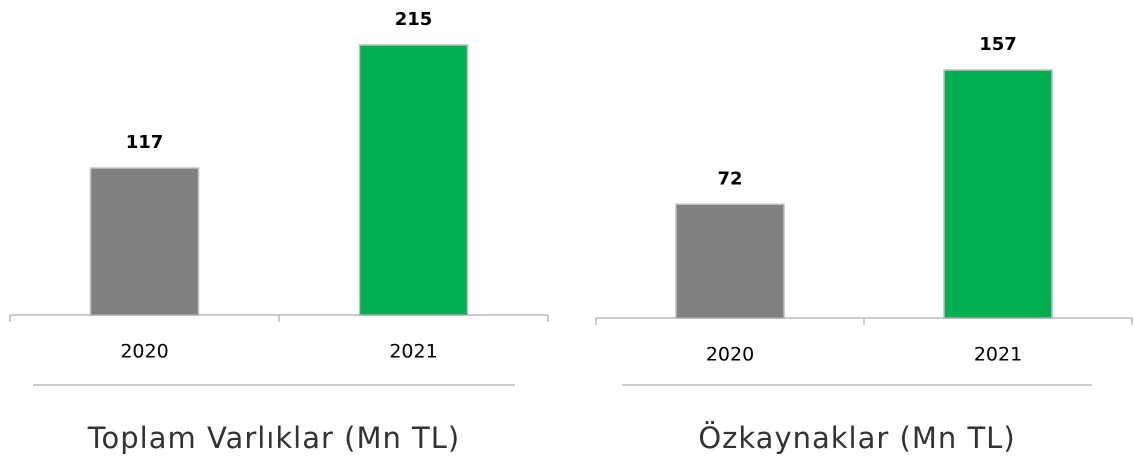 The height and width of the screenshot is (464, 1135). I want to click on chart-title: Toplam Varlıklar (Mn TL), so click(274, 438).